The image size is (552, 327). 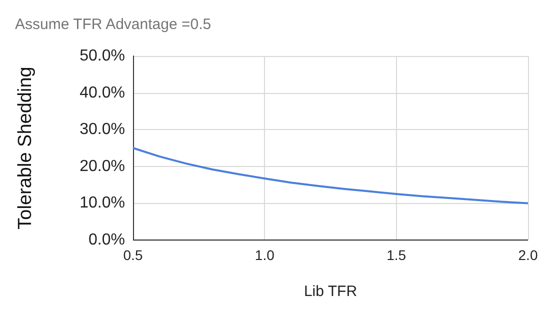 What do you see at coordinates (102, 203) in the screenshot?
I see `y-tick-label: 10.0%` at bounding box center [102, 203].